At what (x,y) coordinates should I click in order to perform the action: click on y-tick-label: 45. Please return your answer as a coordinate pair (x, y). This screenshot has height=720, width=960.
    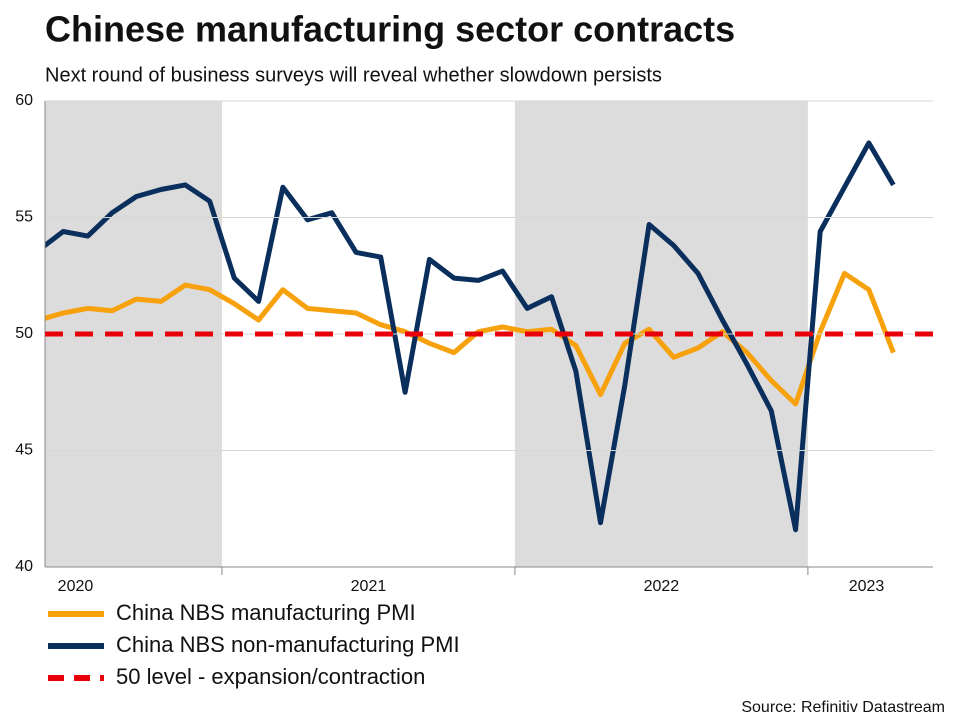
    Looking at the image, I should click on (24, 450).